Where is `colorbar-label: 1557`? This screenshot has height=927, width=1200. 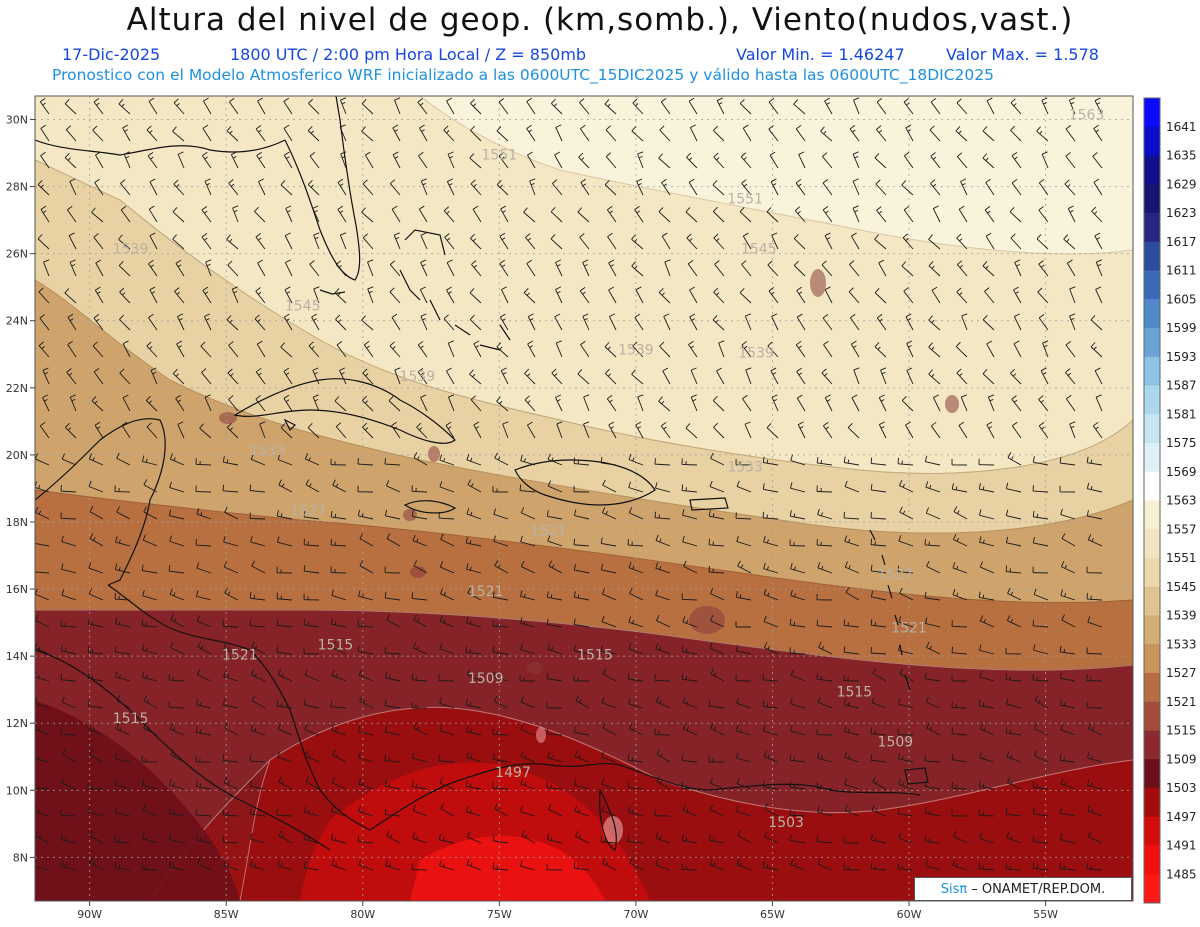 colorbar-label: 1557 is located at coordinates (1181, 529).